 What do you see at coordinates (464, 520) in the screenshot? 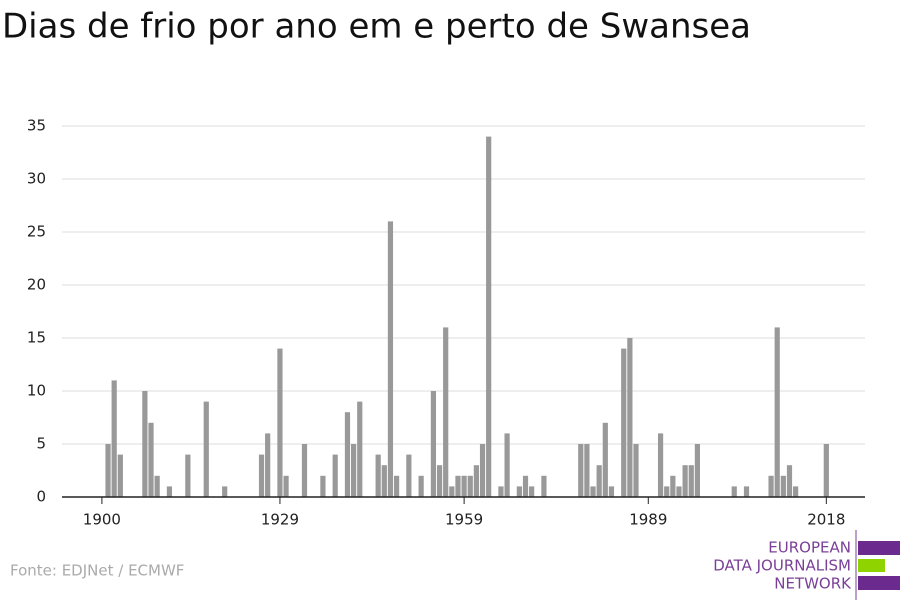
I see `x-tick-label: 1959` at bounding box center [464, 520].